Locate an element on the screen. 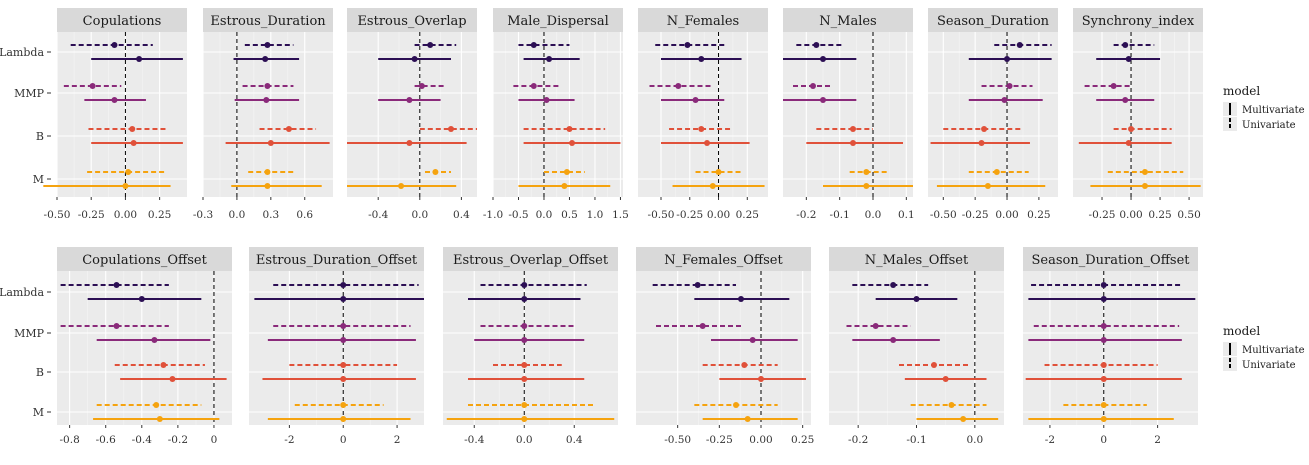 The image size is (1309, 465). x-tick-label: 0.5 is located at coordinates (569, 215).